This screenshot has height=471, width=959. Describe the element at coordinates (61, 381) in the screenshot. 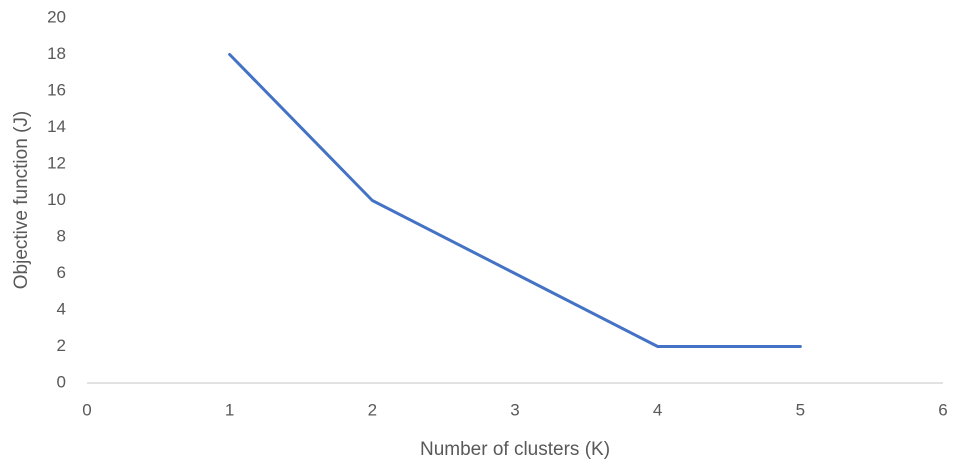

I see `y-tick-label: 0` at that location.